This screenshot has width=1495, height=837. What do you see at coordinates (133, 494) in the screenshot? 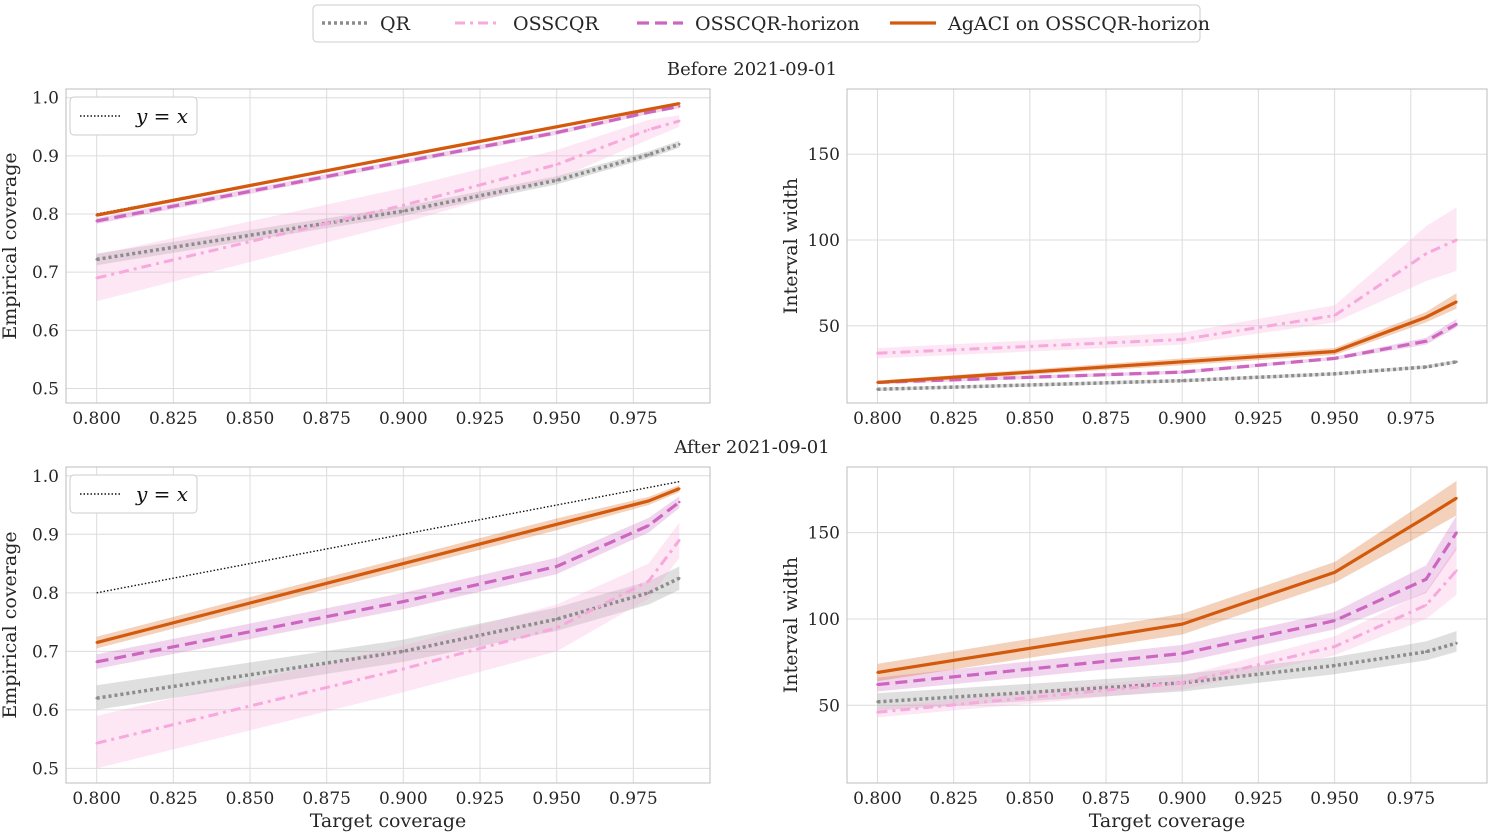
I see `reference-legend-frame` at bounding box center [133, 494].